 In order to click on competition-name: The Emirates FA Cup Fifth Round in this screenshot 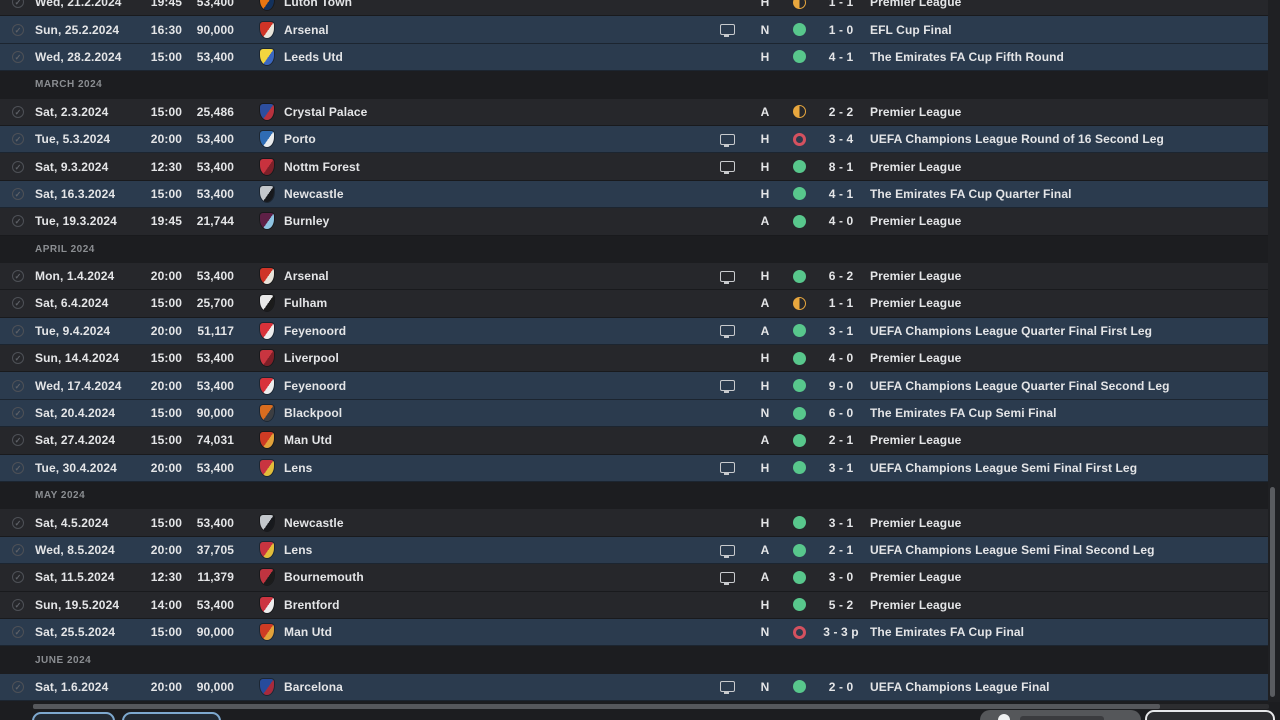, I will do `click(967, 56)`.